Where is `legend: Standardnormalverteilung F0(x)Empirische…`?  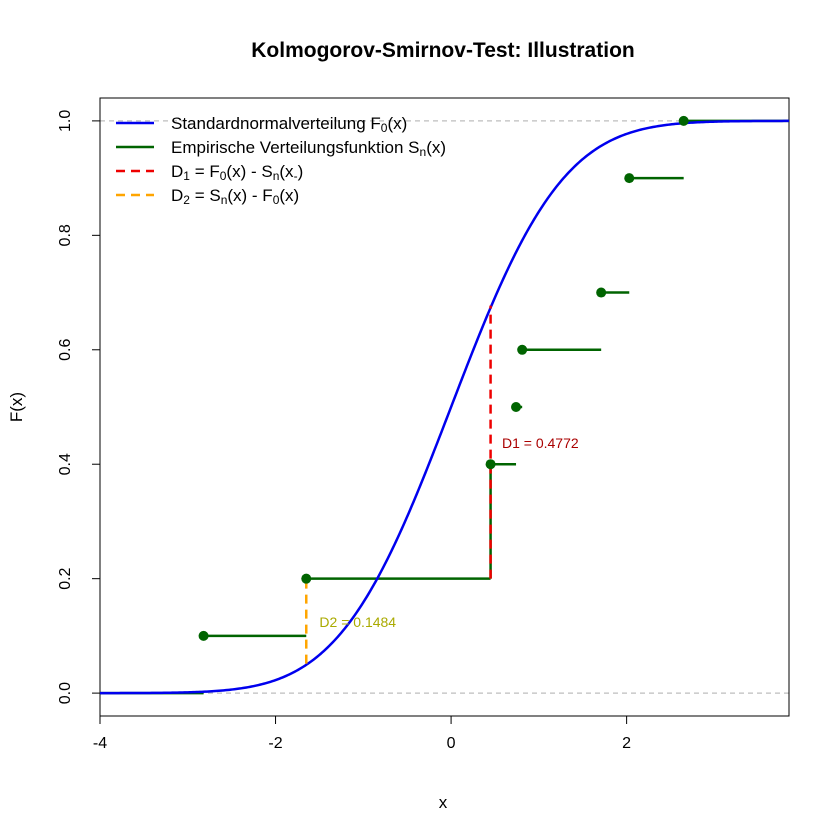
legend: Standardnormalverteilung F0(x)Empirische… is located at coordinates (281, 160).